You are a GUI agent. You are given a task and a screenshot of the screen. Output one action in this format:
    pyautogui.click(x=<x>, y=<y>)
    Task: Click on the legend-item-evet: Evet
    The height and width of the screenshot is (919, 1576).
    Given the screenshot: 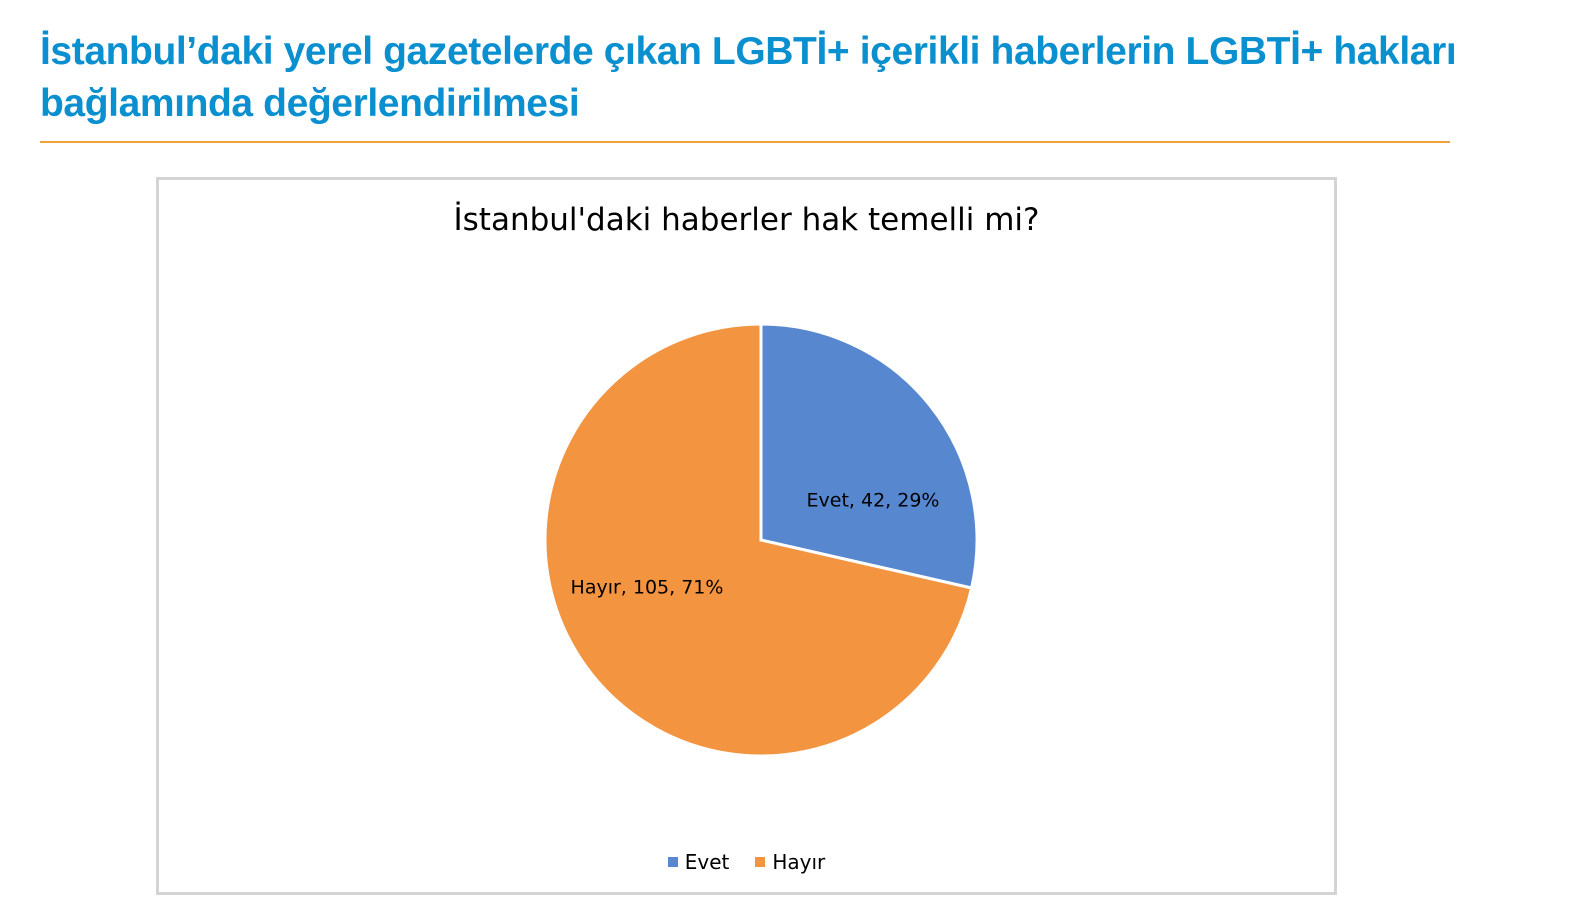 What is the action you would take?
    pyautogui.click(x=698, y=862)
    